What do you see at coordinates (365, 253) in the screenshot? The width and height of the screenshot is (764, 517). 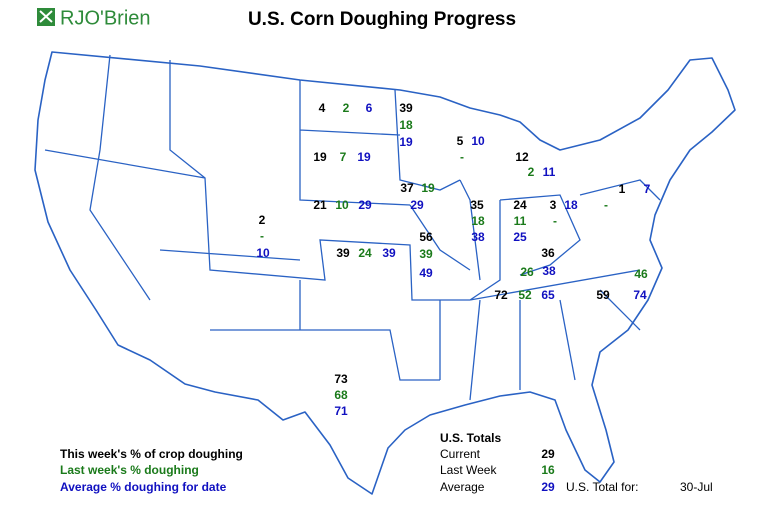 I see `last-week-value: 24` at bounding box center [365, 253].